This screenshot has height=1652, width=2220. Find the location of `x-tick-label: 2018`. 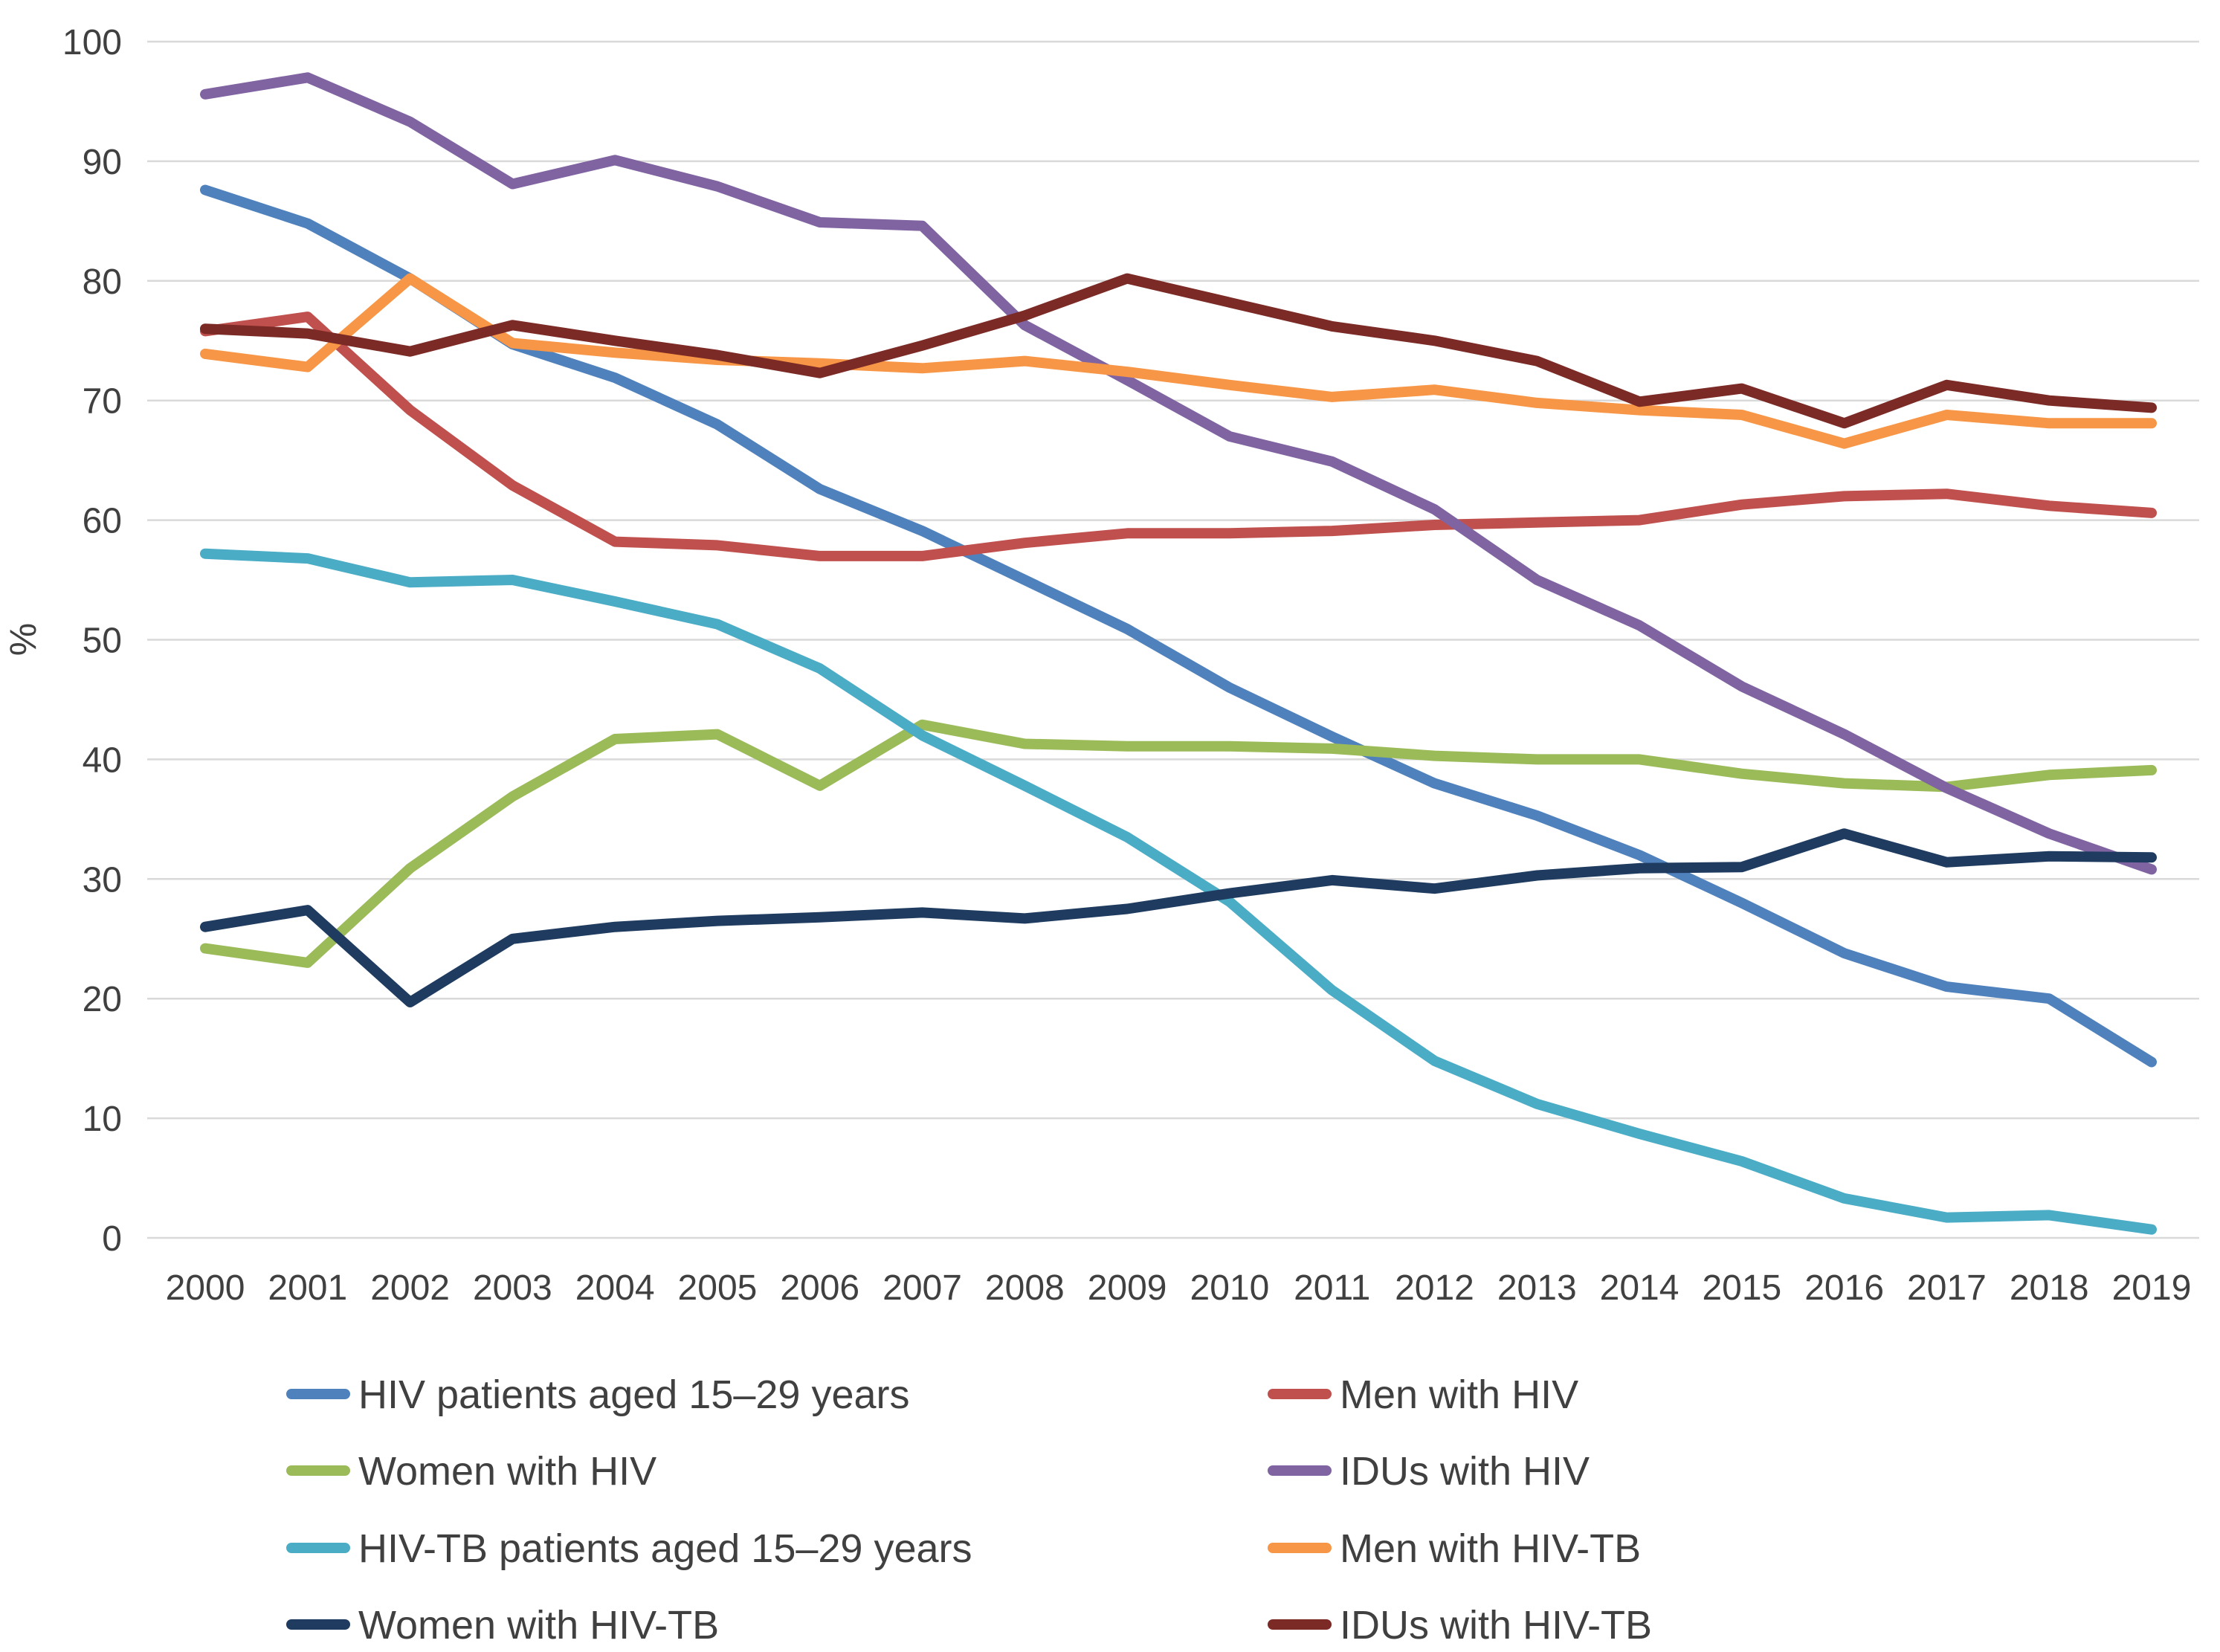

x-tick-label: 2018 is located at coordinates (2050, 1288).